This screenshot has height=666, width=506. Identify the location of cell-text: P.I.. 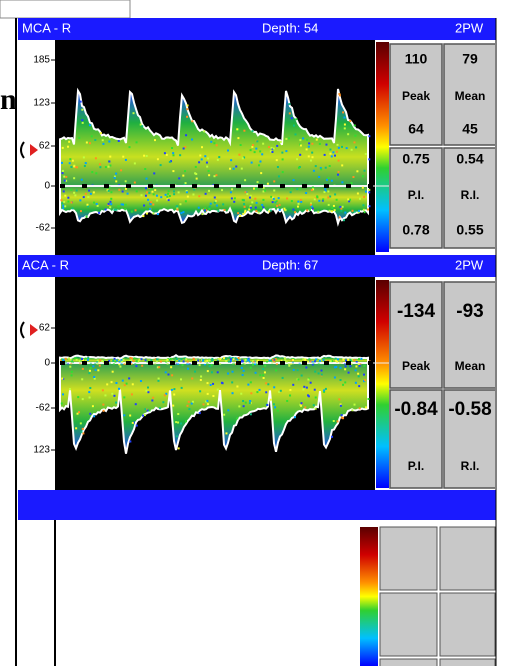
(416, 466).